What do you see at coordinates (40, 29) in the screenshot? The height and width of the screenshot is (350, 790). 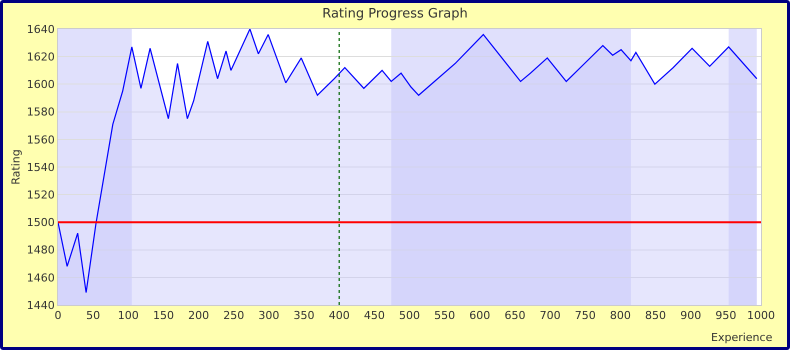 I see `y-tick-label: 1640` at bounding box center [40, 29].